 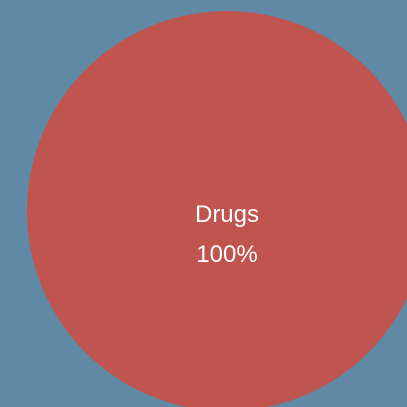 I want to click on pie-slice-category-label: Drugs, so click(x=227, y=214).